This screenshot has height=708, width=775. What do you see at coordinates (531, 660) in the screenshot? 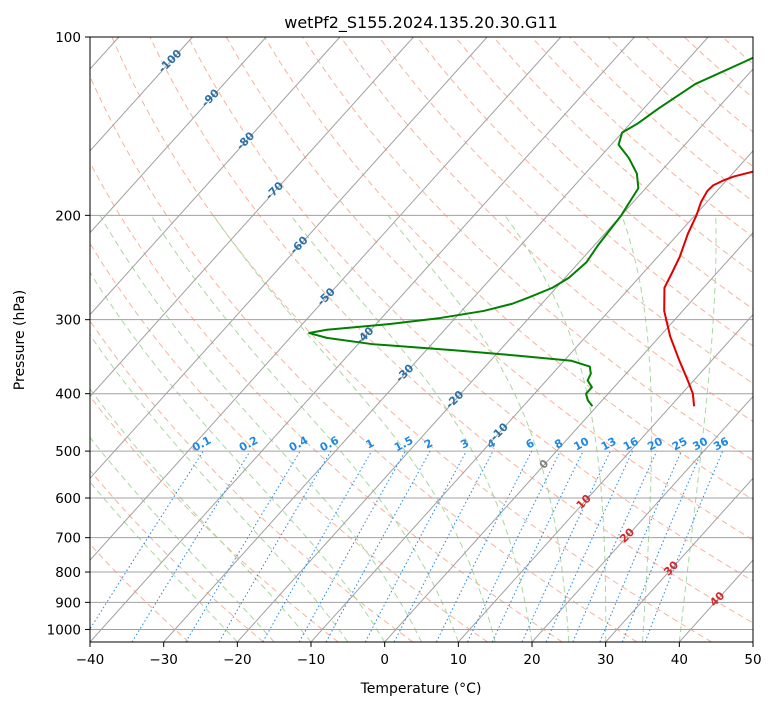
I see `x-tick-label: 20` at bounding box center [531, 660].